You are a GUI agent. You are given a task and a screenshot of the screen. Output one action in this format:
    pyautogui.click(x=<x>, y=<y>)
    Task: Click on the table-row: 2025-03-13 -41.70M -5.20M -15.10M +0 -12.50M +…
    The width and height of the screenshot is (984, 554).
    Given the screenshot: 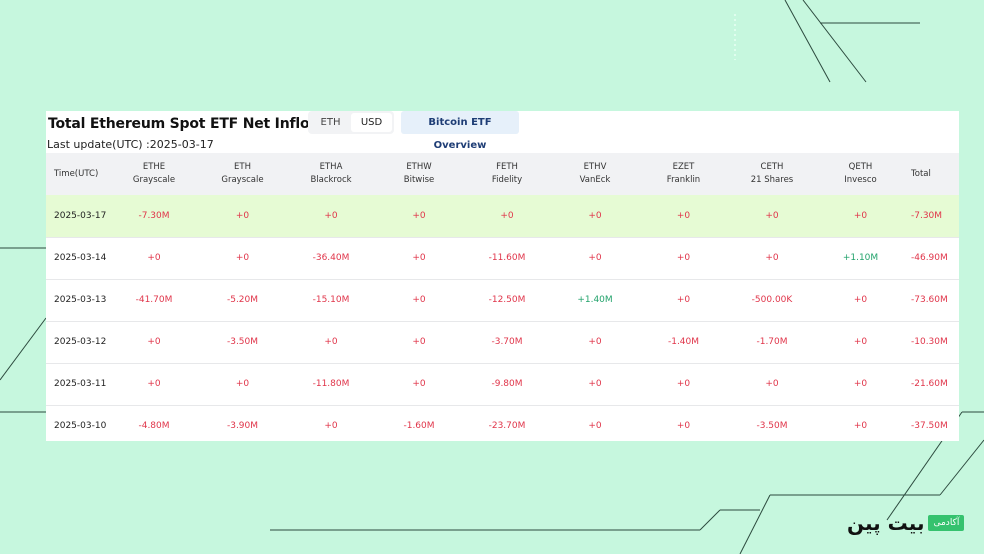 What is the action you would take?
    pyautogui.click(x=502, y=300)
    